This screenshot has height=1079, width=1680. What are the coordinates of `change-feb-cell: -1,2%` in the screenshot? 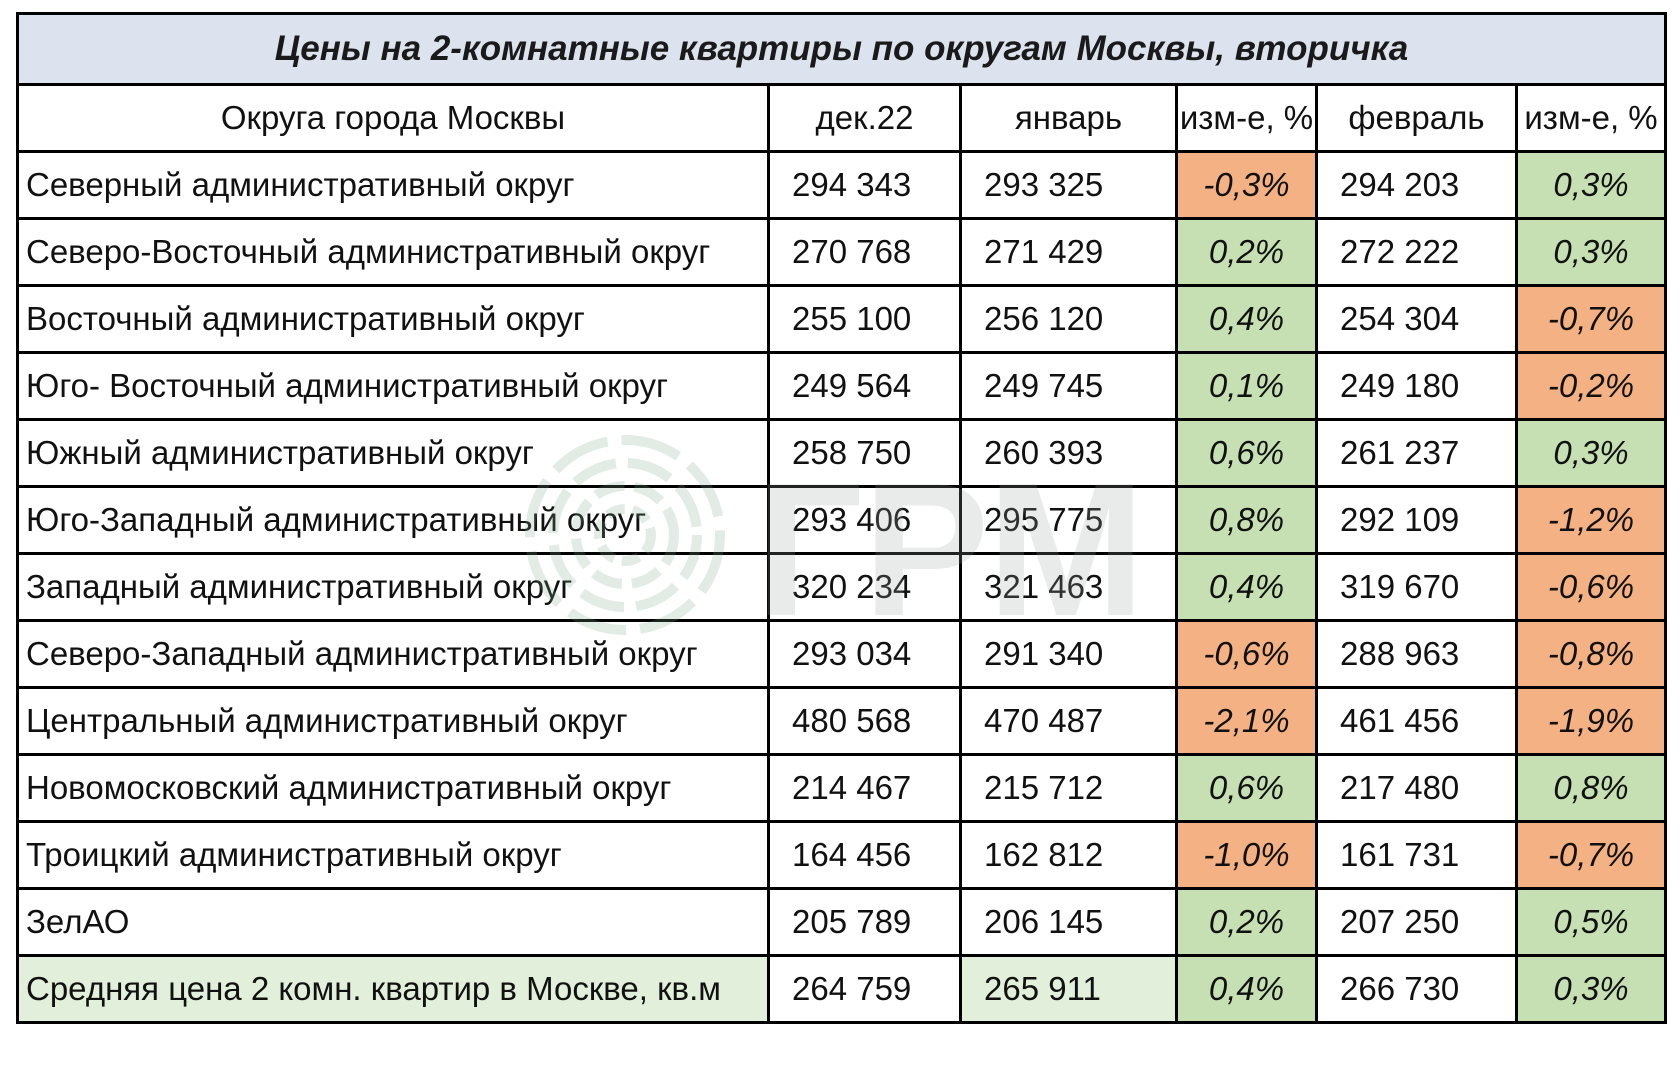 It's located at (1591, 520).